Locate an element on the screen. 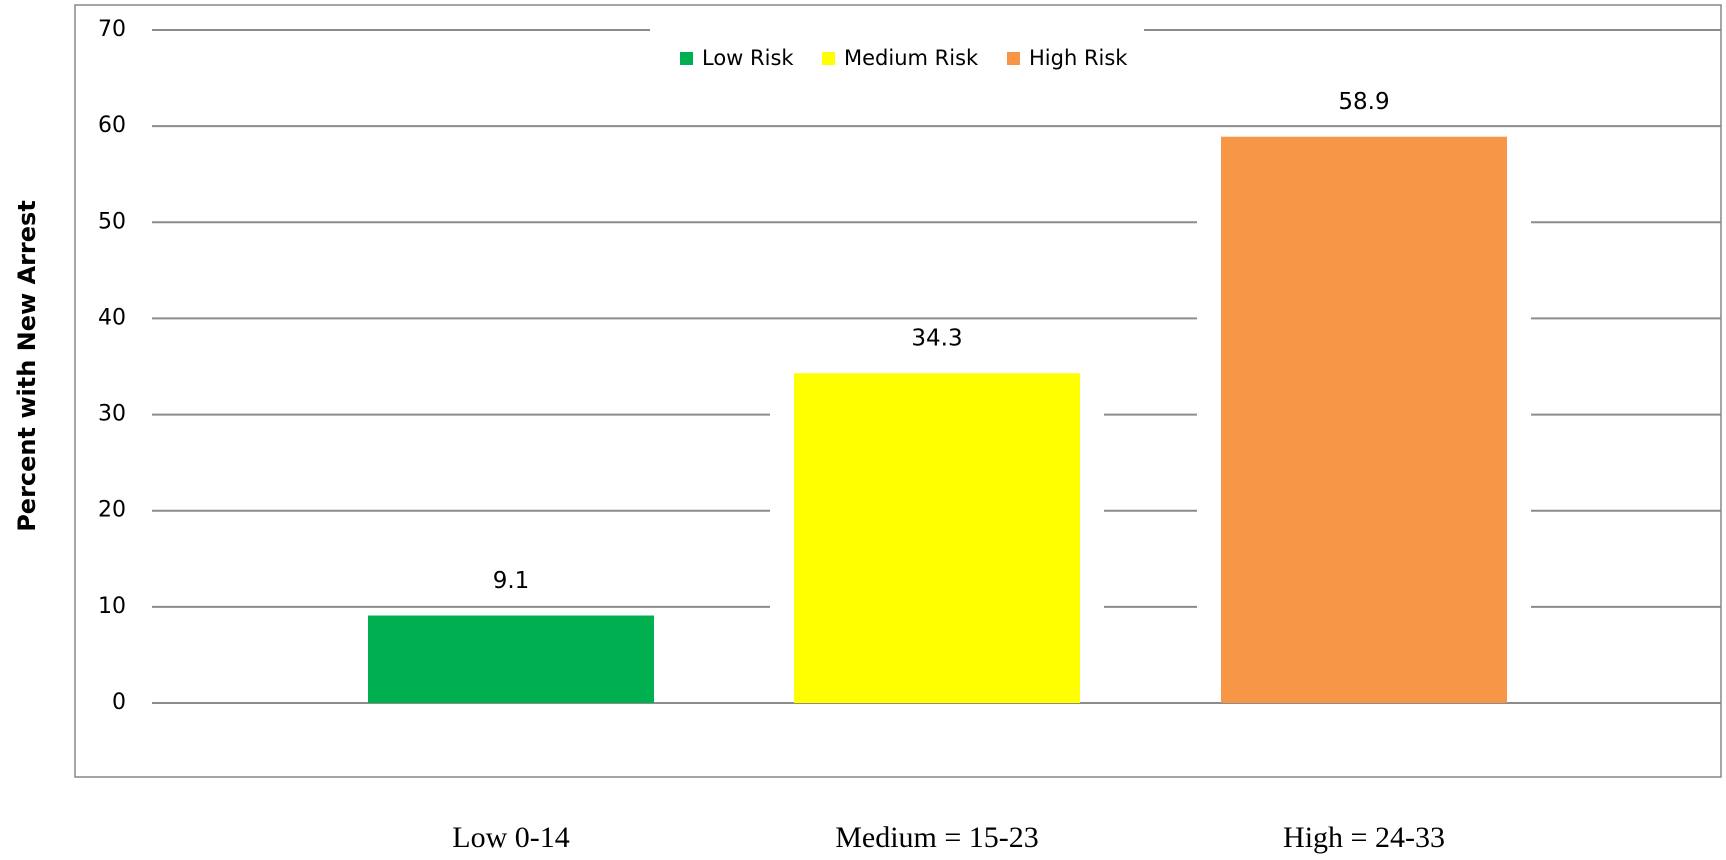 The height and width of the screenshot is (860, 1726). y-tick-label: 70 is located at coordinates (112, 29).